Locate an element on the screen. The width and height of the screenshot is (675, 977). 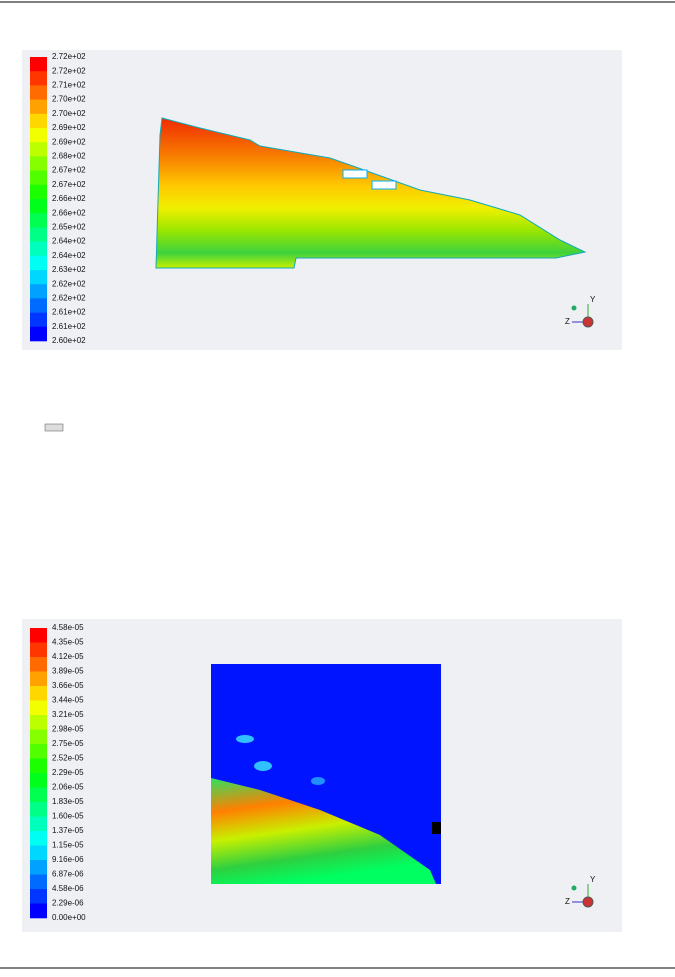
legend-label: 2.63e+02 is located at coordinates (69, 269).